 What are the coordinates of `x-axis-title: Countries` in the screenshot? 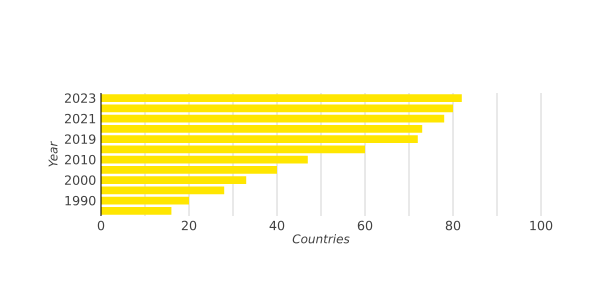 It's located at (321, 239).